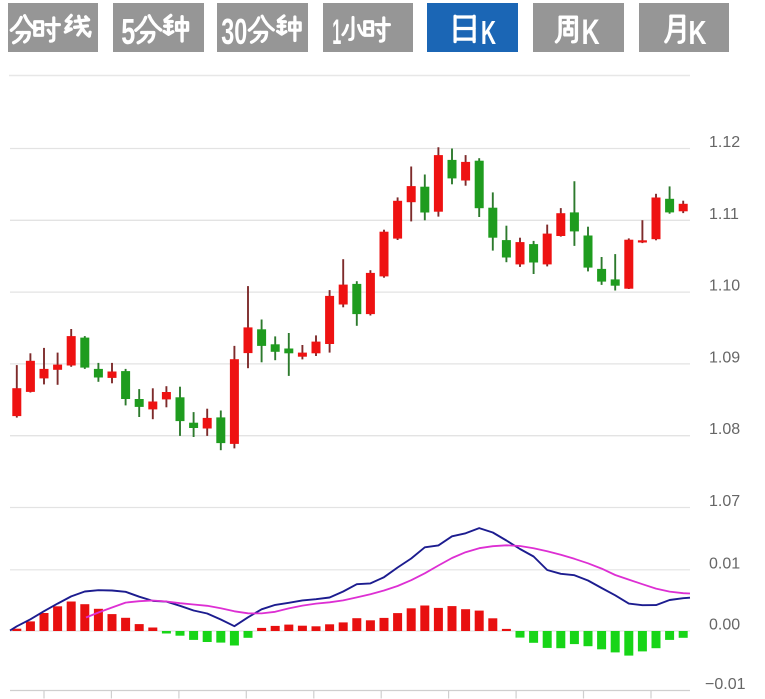 The image size is (765, 699). I want to click on svg-text: 0.00, so click(724, 625).